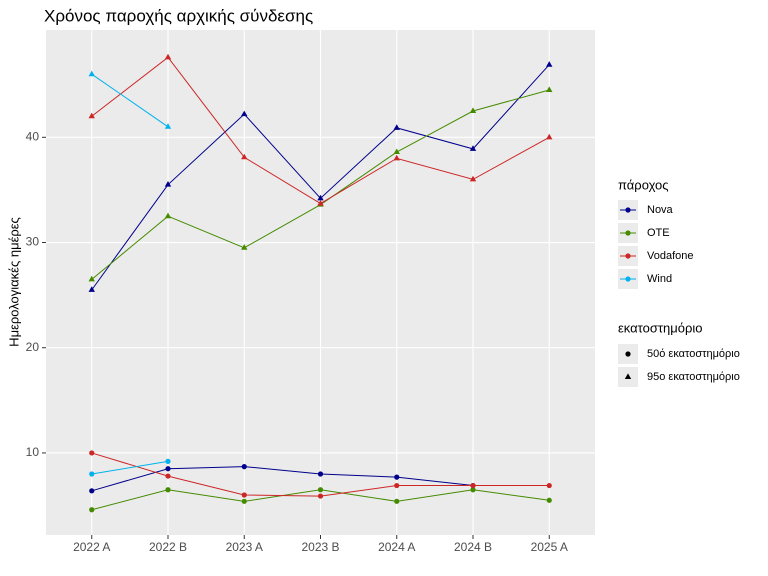 Image resolution: width=768 pixels, height=576 pixels. Describe the element at coordinates (396, 547) in the screenshot. I see `x-tick-label: 2024 A` at that location.